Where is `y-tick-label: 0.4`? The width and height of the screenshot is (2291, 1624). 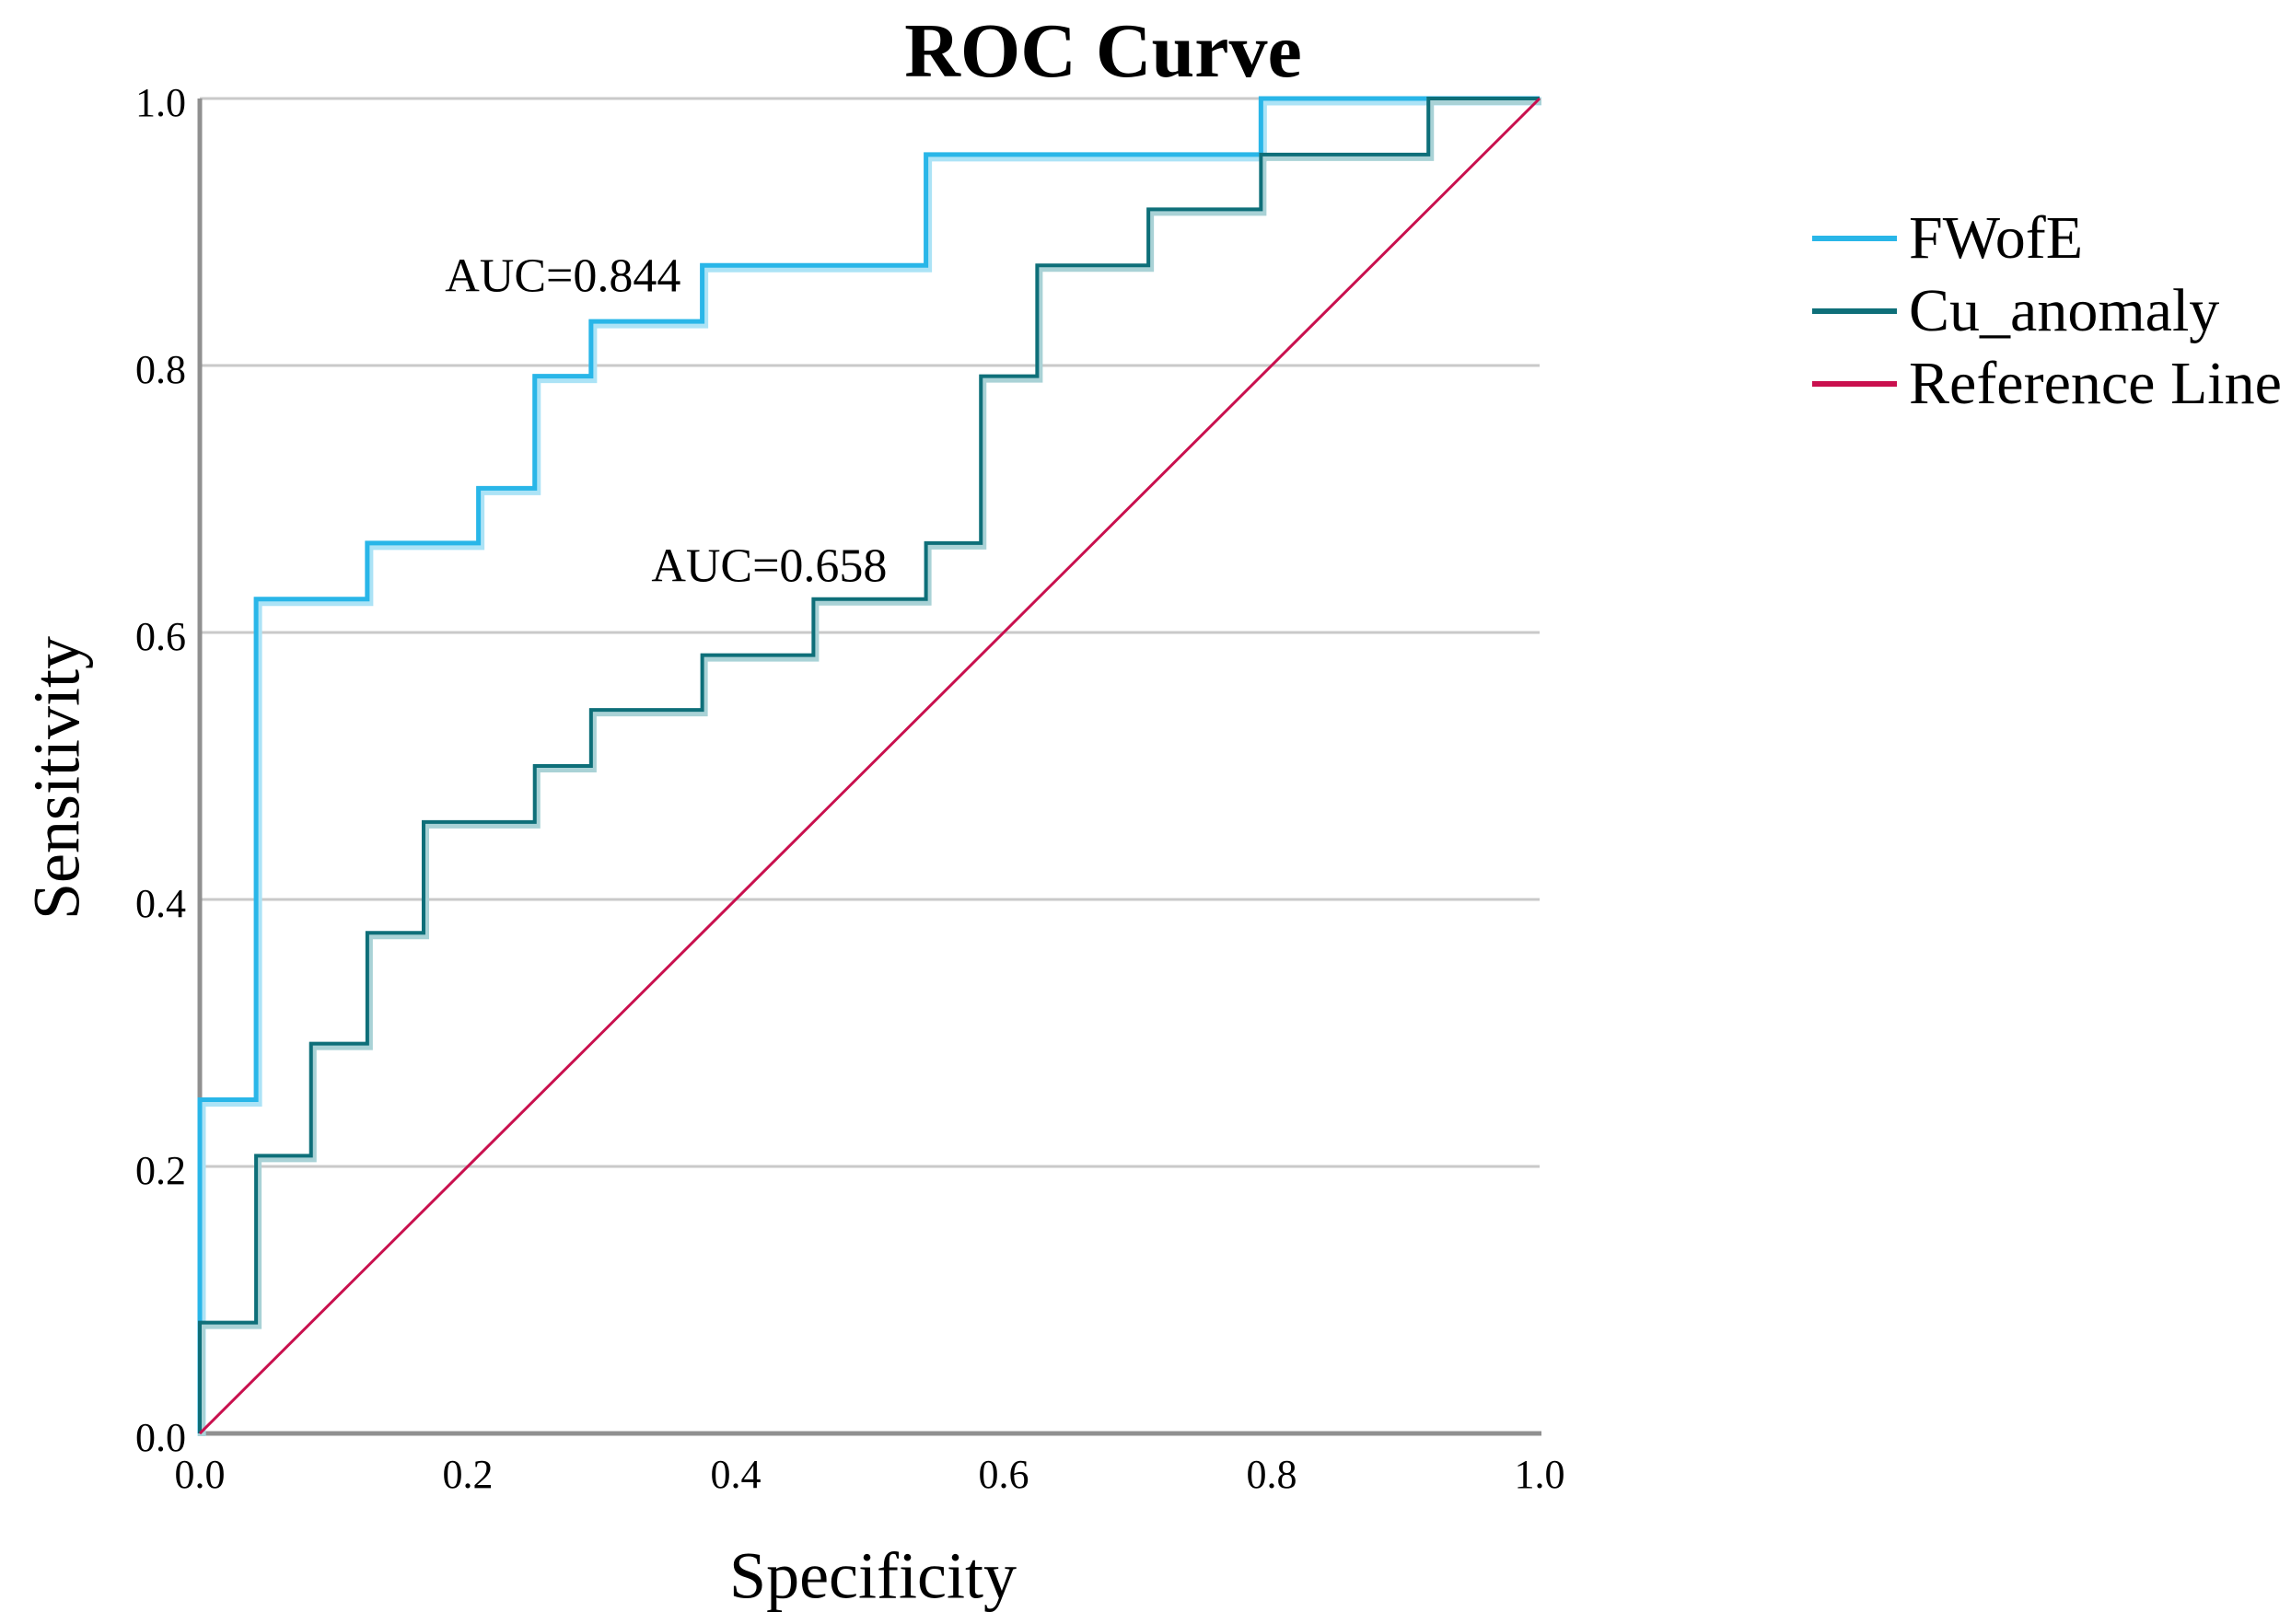
y-tick-label: 0.4 is located at coordinates (160, 903).